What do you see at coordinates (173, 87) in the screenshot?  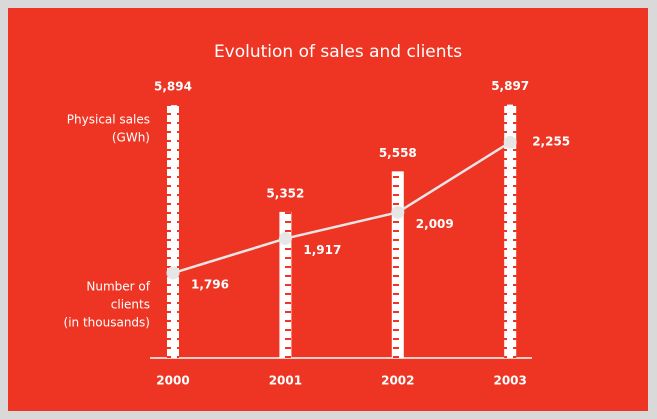 I see `bar-value-label: 5,894` at bounding box center [173, 87].